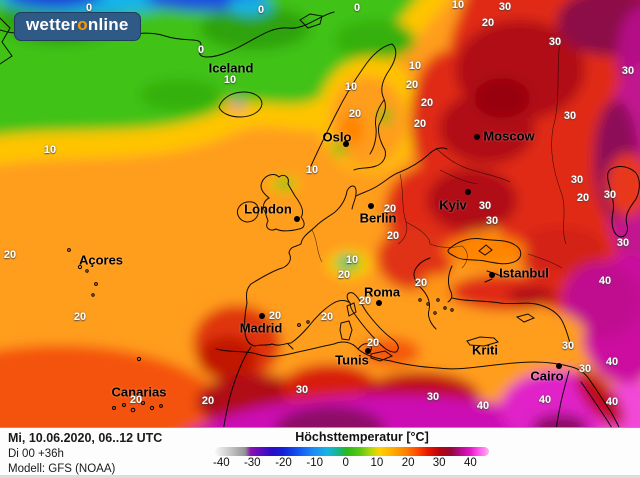 The image size is (640, 478). Describe the element at coordinates (509, 136) in the screenshot. I see `city-label-moscow: Moscow` at that location.